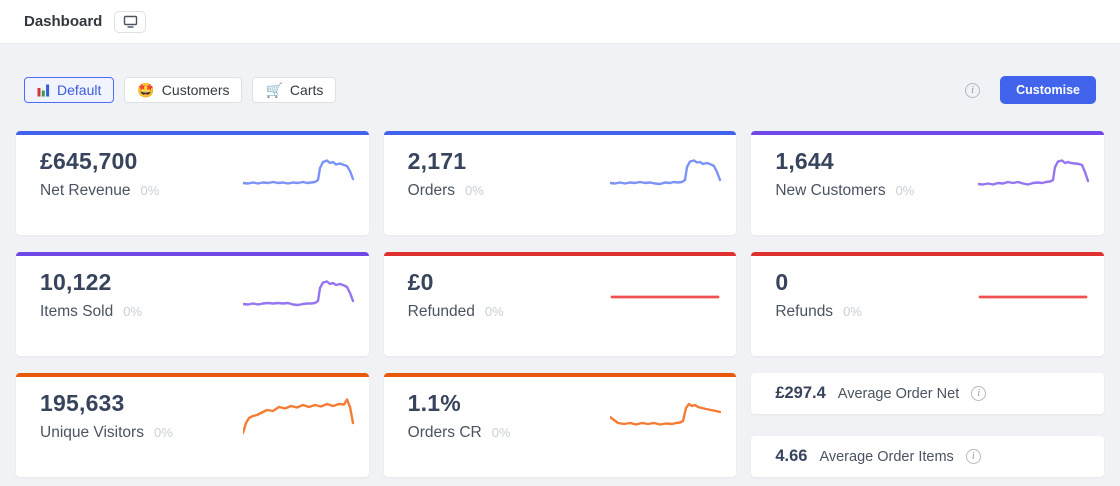 The height and width of the screenshot is (486, 1120). What do you see at coordinates (804, 161) in the screenshot?
I see `metric-value: 1,644` at bounding box center [804, 161].